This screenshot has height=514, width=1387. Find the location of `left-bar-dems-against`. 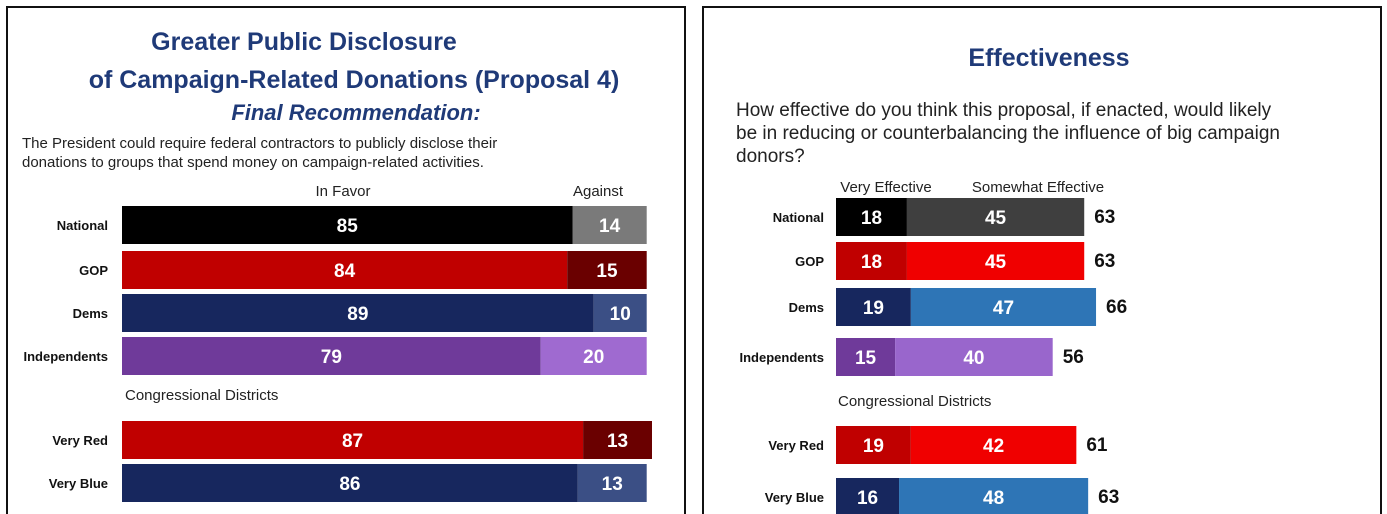

left-bar-dems-against is located at coordinates (620, 313).